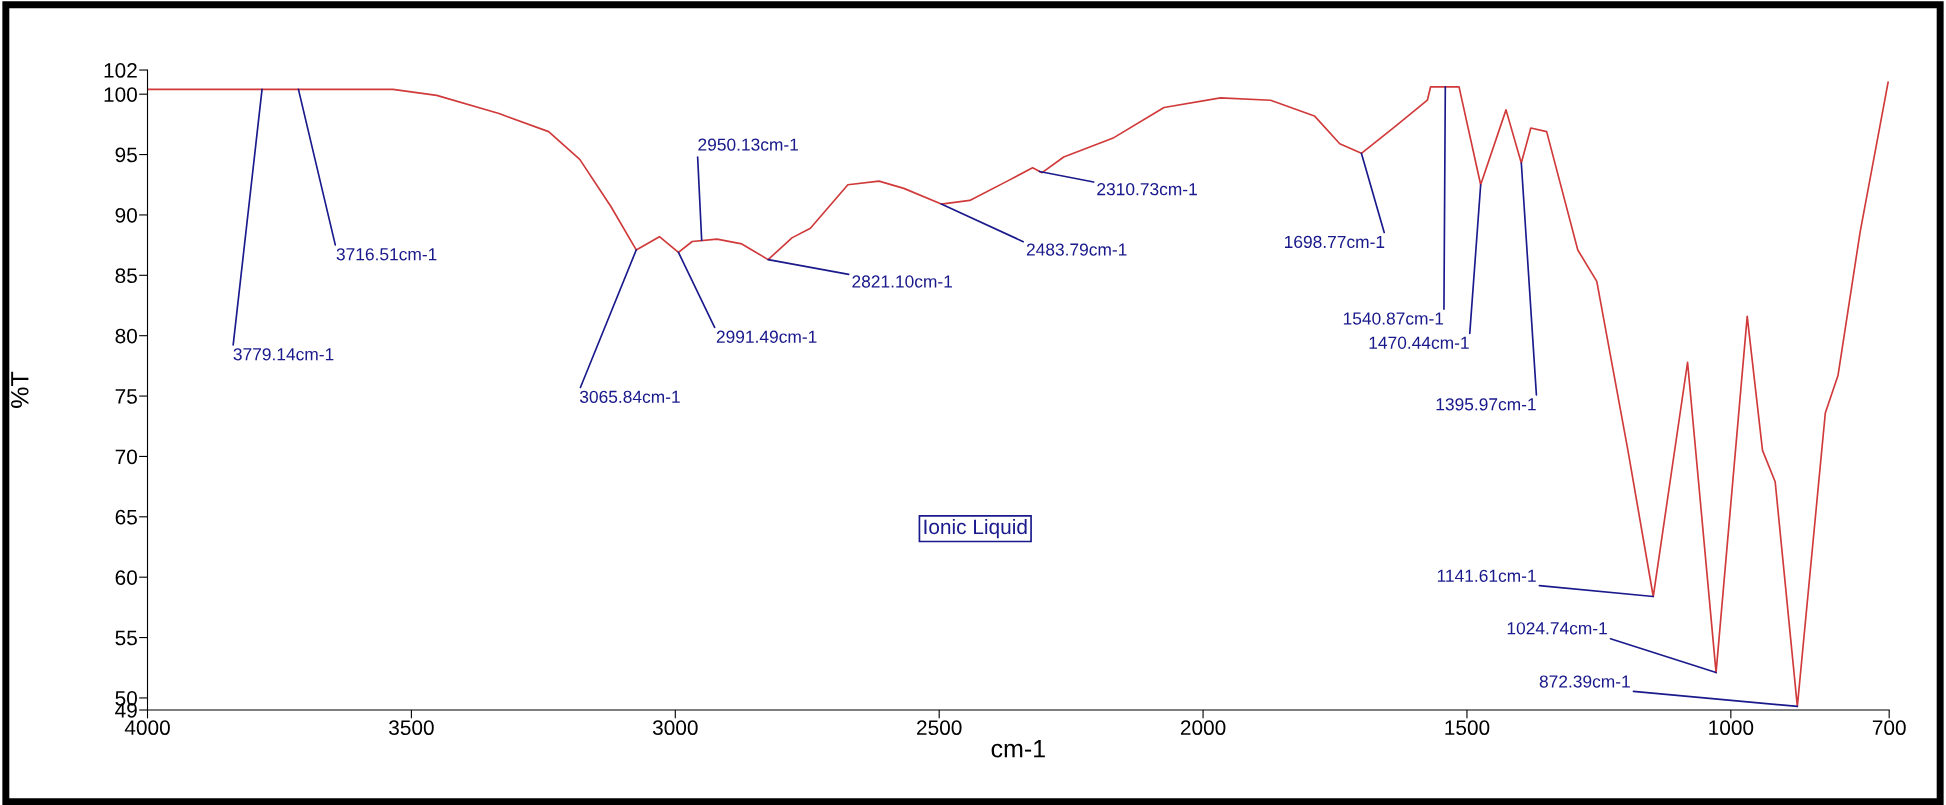 The image size is (1946, 805). What do you see at coordinates (126, 577) in the screenshot?
I see `y-tick-label: 60` at bounding box center [126, 577].